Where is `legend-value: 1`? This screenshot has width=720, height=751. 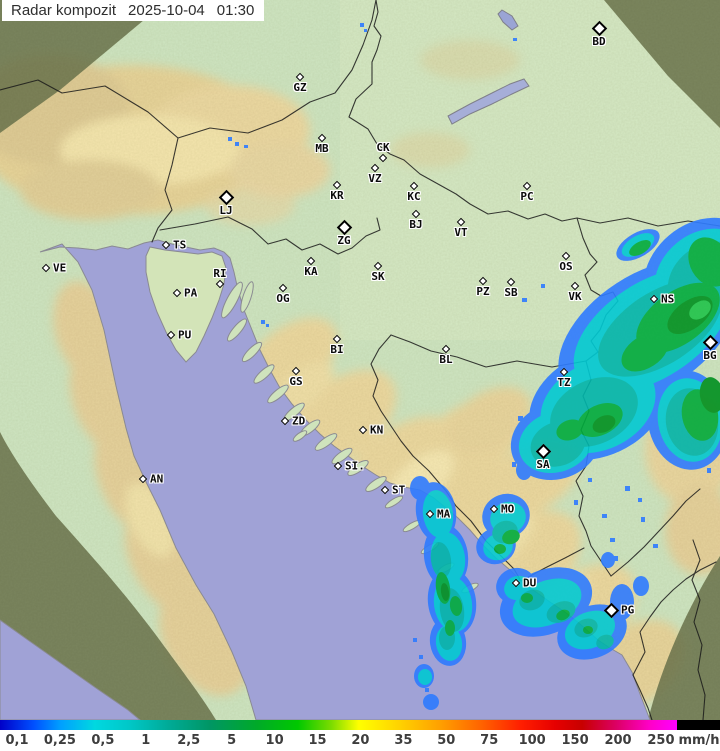
legend-value: 1 is located at coordinates (146, 740).